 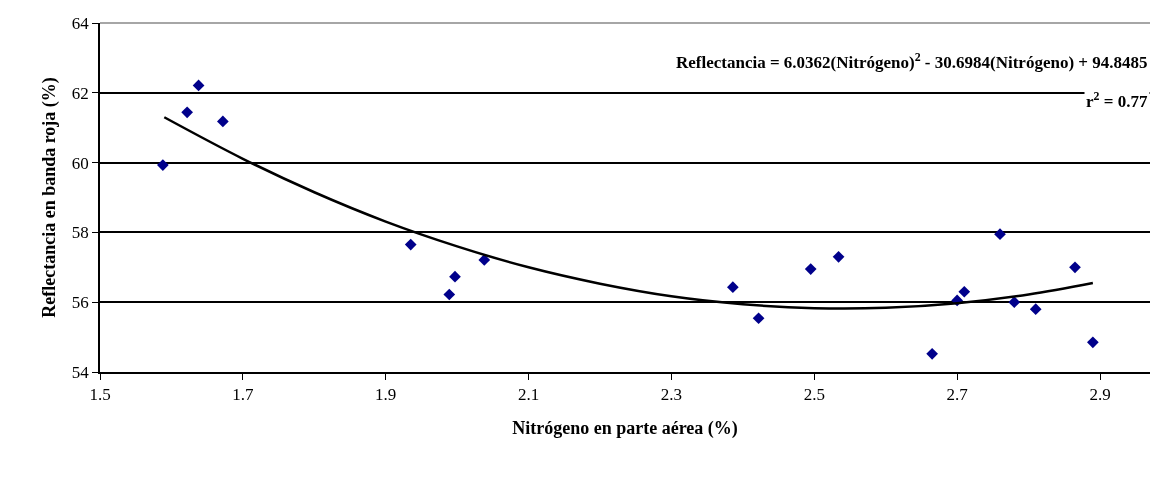 What do you see at coordinates (80, 93) in the screenshot?
I see `y-tick-label: 62` at bounding box center [80, 93].